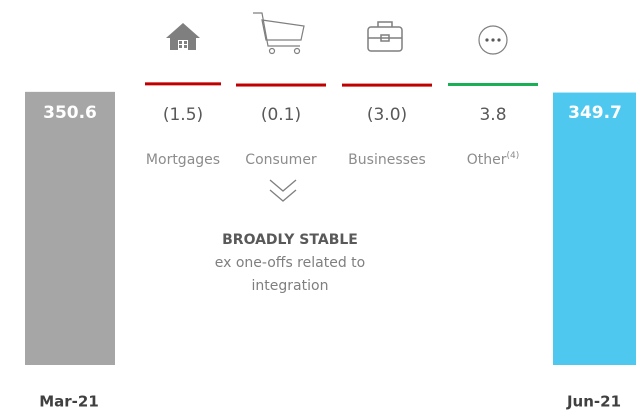 This screenshot has width=636, height=412. Describe the element at coordinates (513, 156) in the screenshot. I see `footnote: (4)` at that location.